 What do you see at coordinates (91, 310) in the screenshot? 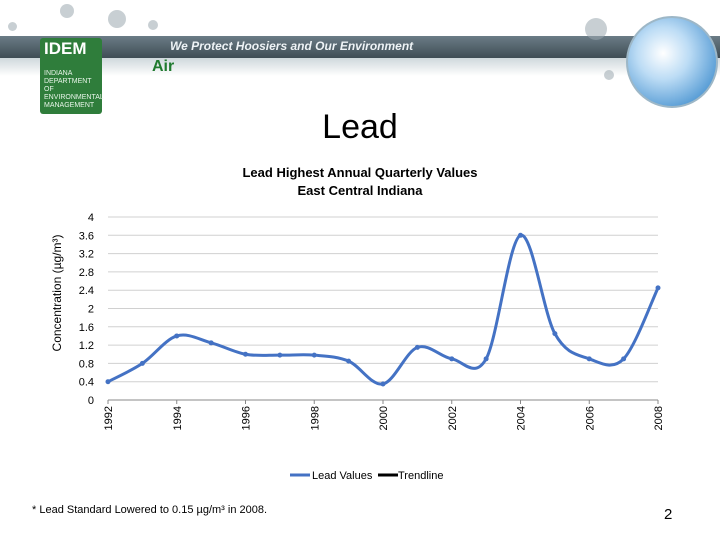
I see `y-tick-label: 2` at bounding box center [91, 310].